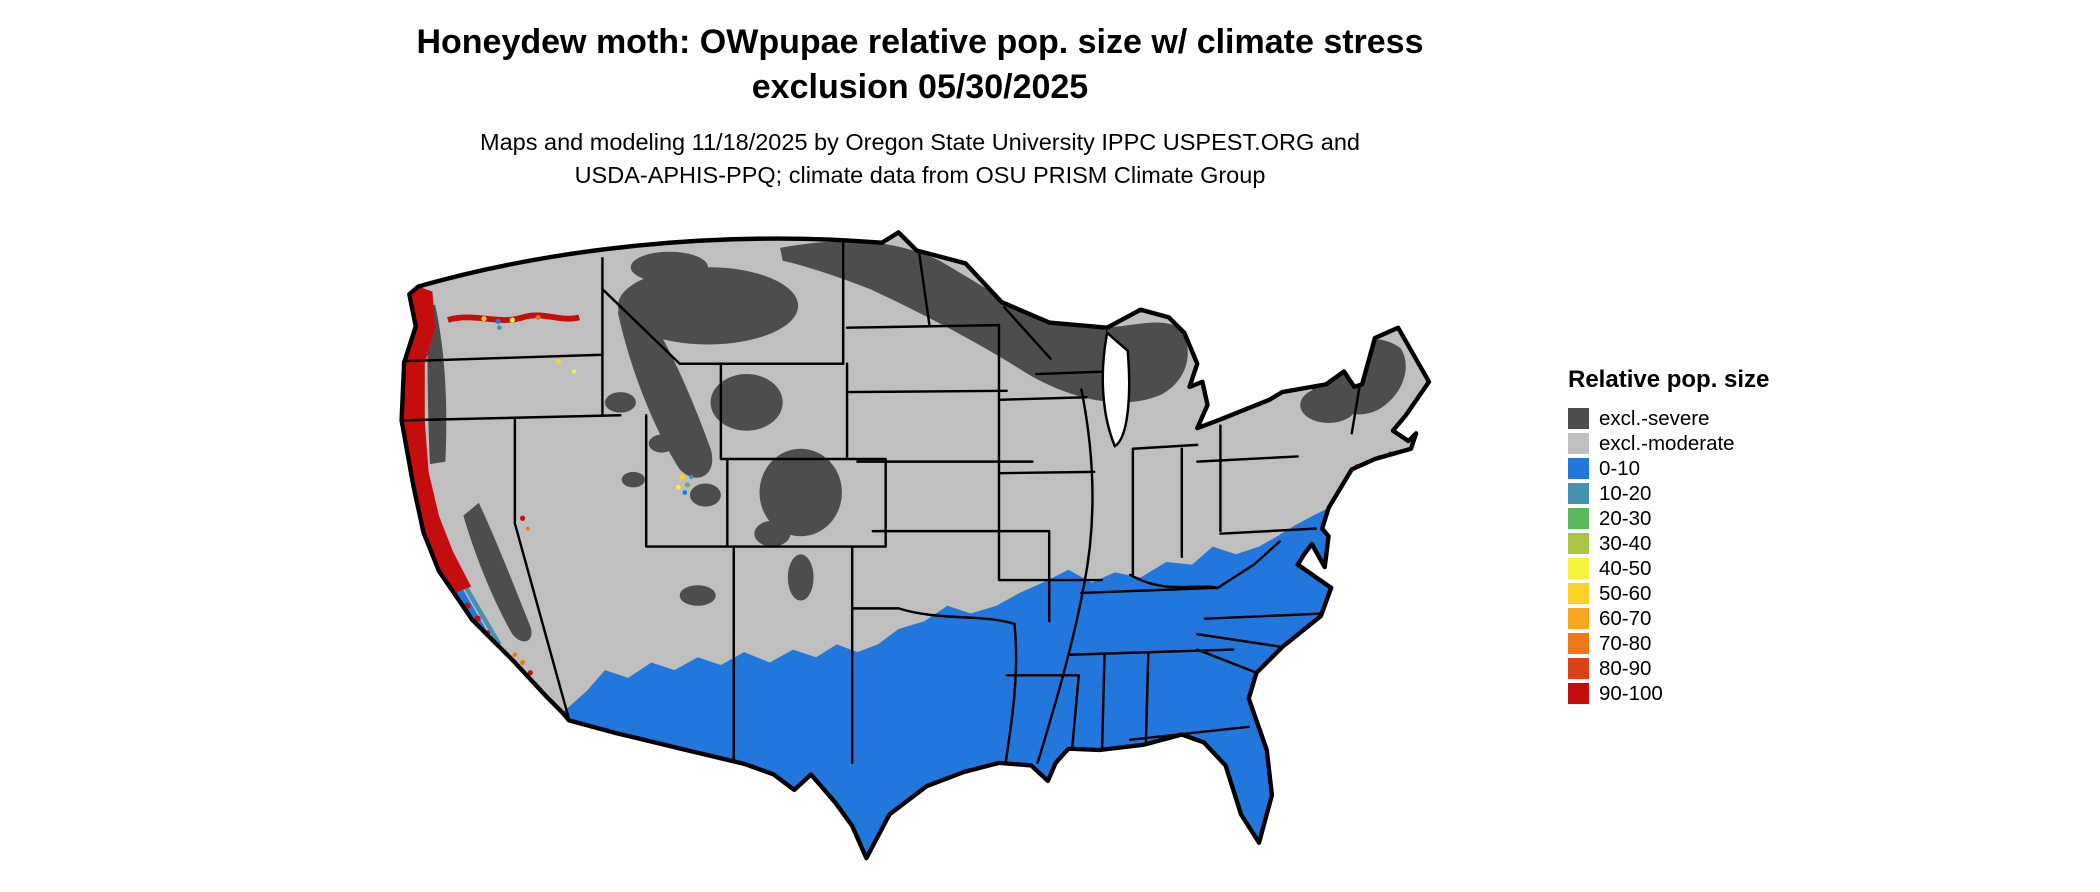 Image resolution: width=2100 pixels, height=892 pixels. Describe the element at coordinates (1625, 493) in the screenshot. I see `legend-label: 10-20` at that location.